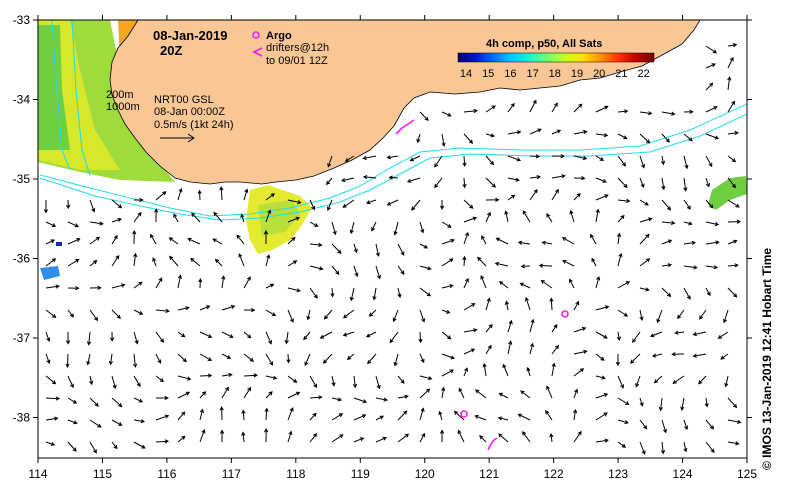  I want to click on colorbar-title: 4h comp, p50, All Sats, so click(544, 44).